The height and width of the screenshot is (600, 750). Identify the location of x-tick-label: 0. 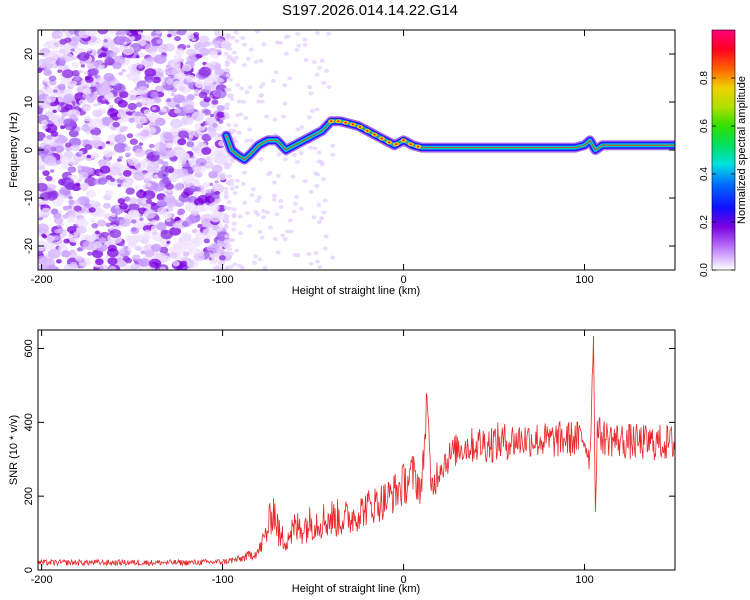
(403, 580).